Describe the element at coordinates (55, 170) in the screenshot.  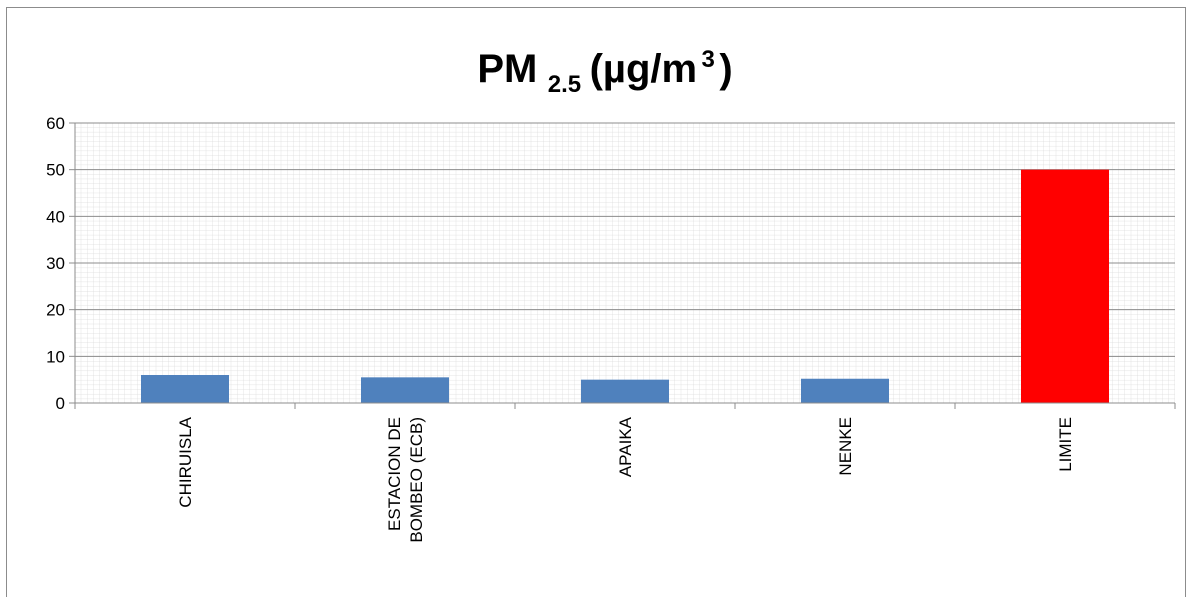
I see `y-tick-label-5: 50` at that location.